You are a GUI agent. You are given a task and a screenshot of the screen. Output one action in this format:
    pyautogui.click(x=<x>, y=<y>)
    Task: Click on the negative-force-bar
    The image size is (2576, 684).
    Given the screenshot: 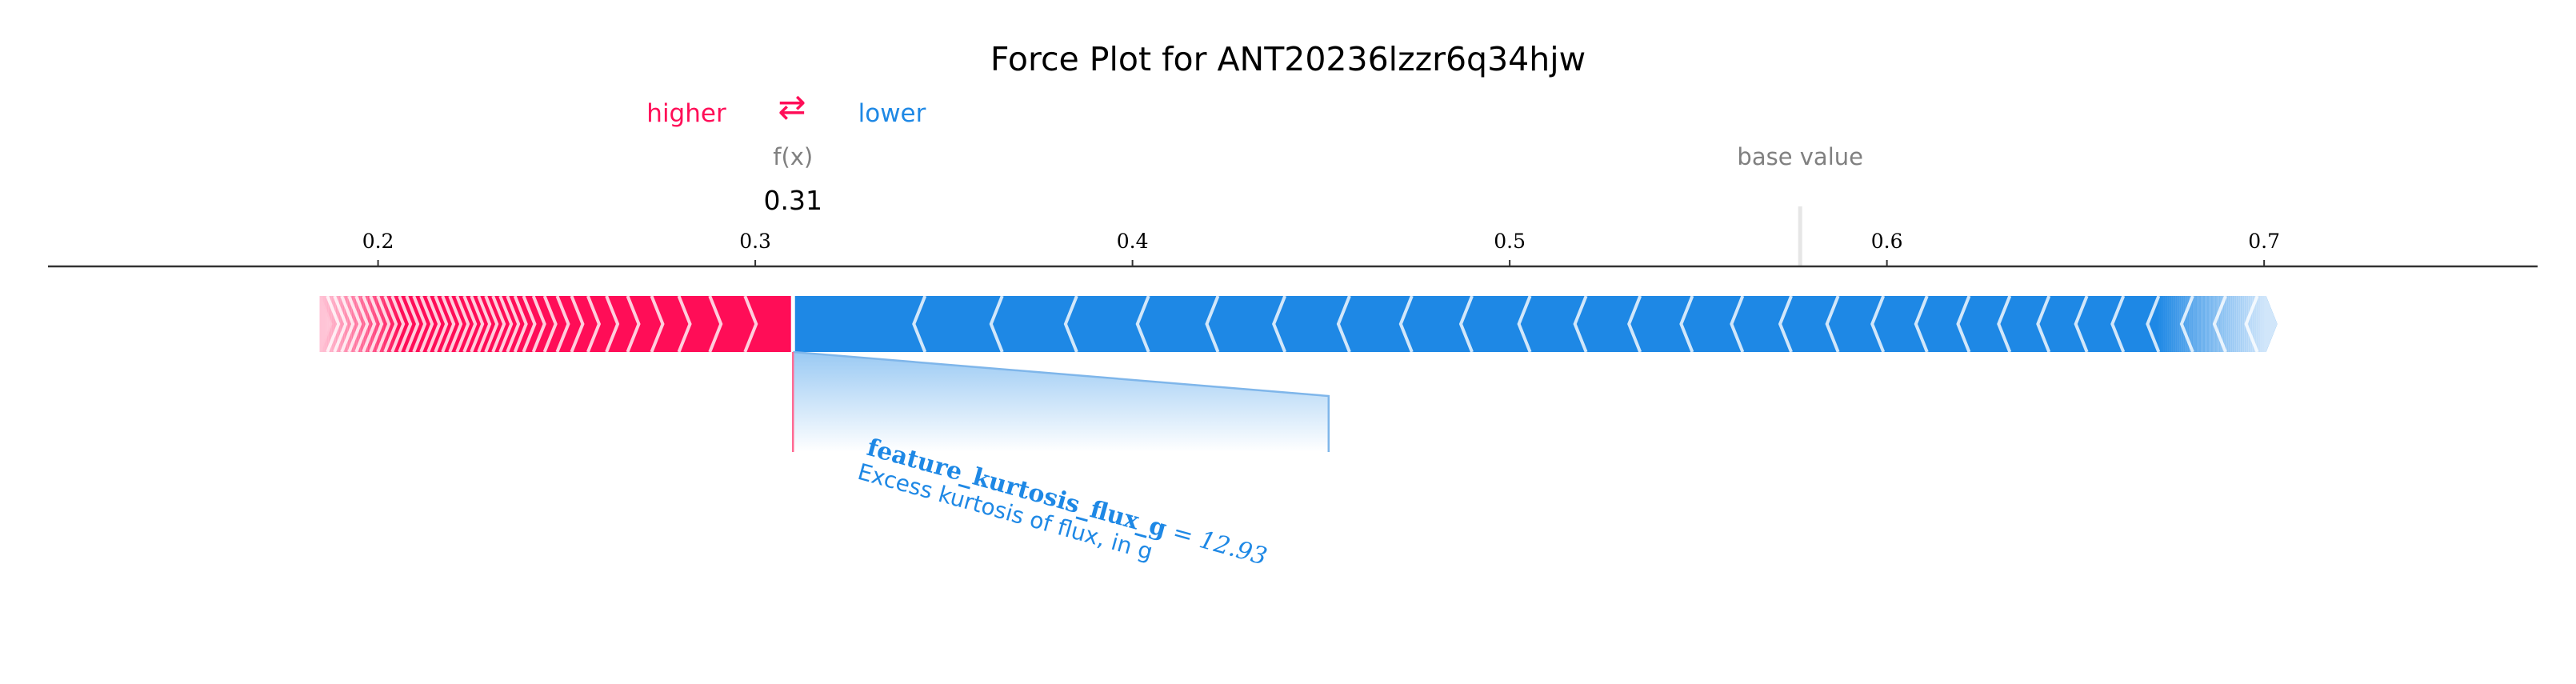 What is the action you would take?
    pyautogui.click(x=1535, y=324)
    